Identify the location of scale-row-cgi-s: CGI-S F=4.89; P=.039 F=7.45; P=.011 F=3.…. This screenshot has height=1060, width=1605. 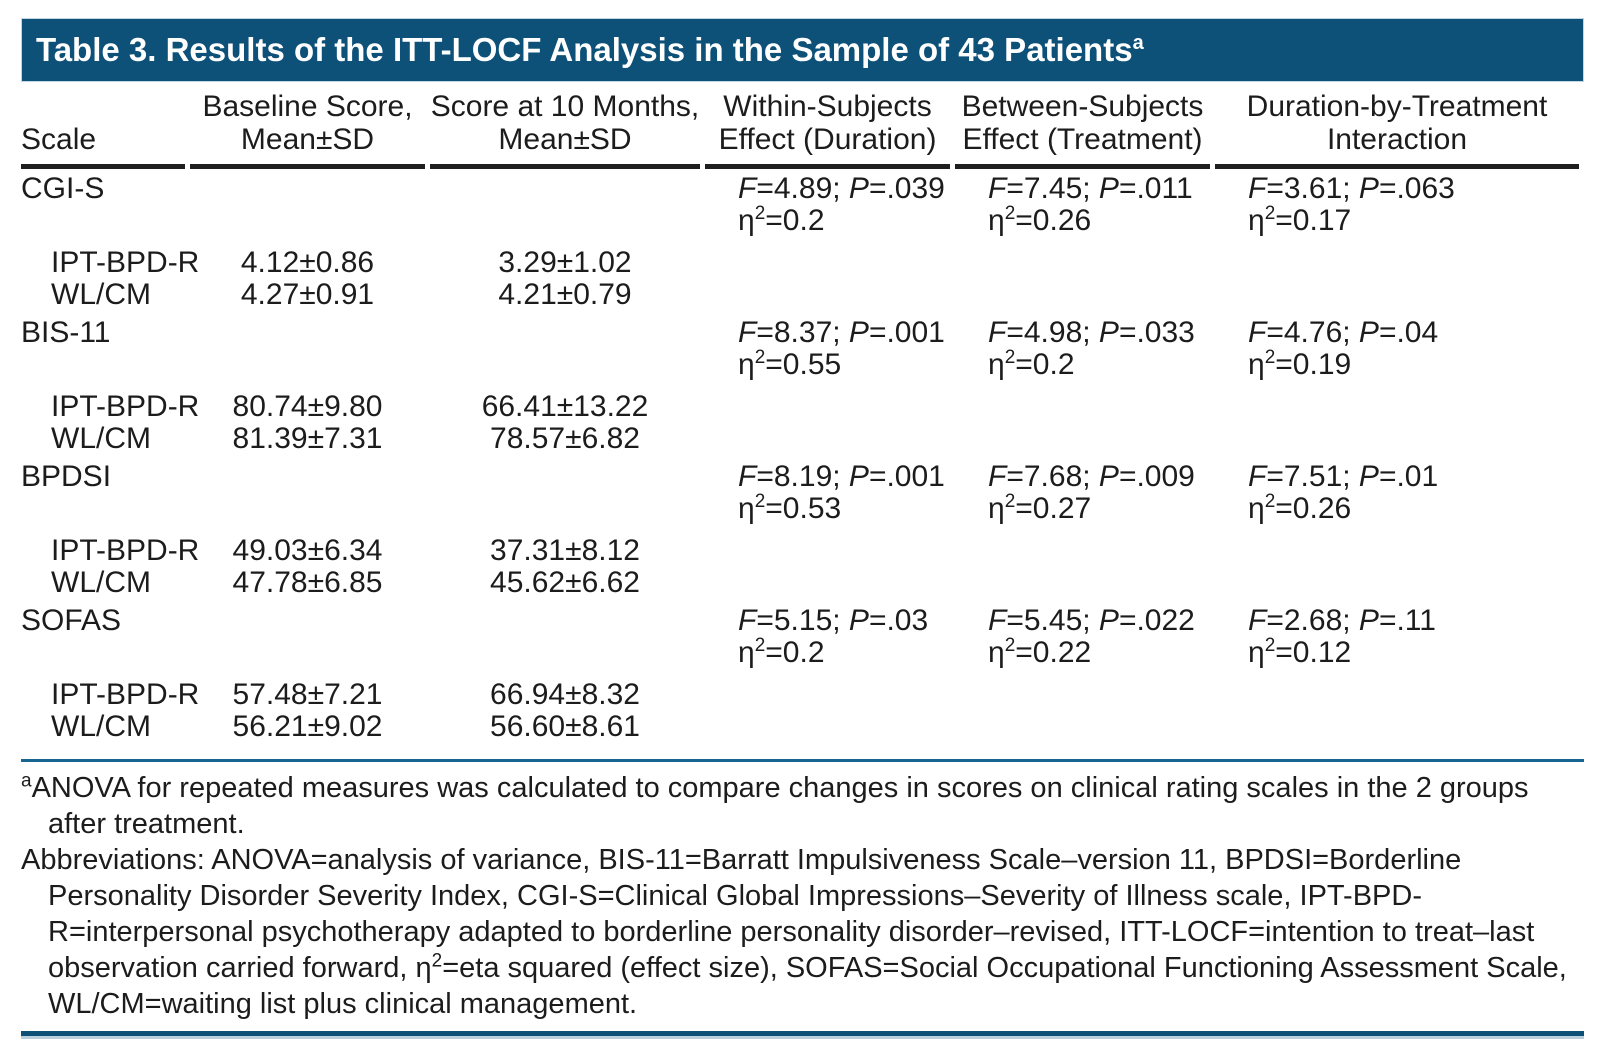
(800, 187).